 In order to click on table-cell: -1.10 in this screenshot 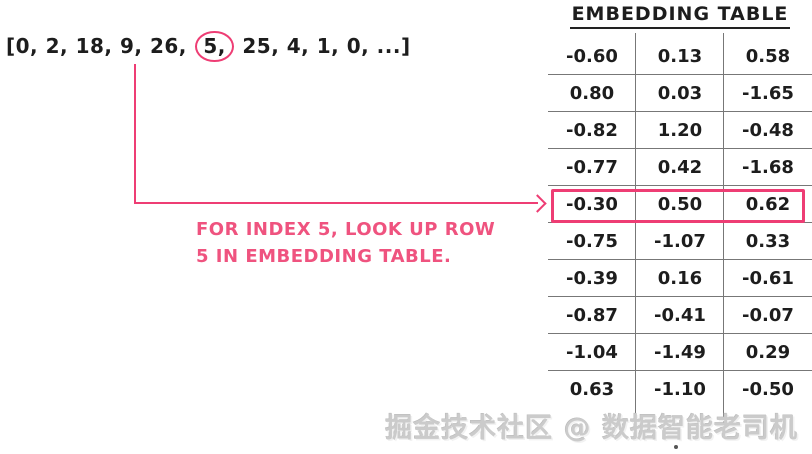, I will do `click(680, 389)`.